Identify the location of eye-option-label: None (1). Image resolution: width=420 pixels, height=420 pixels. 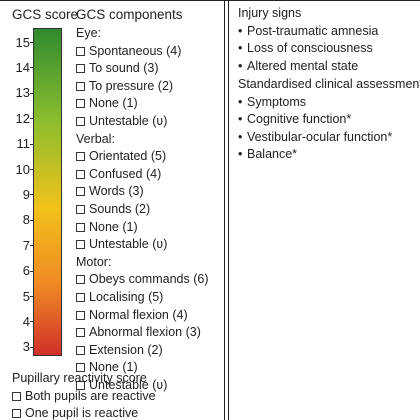
(113, 103).